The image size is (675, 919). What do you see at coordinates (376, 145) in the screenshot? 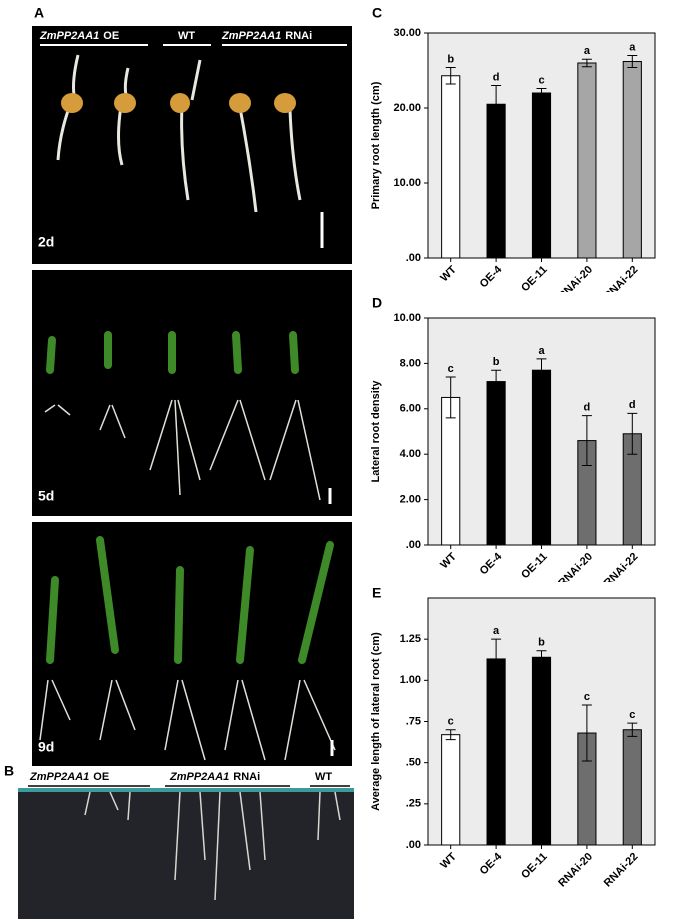
I see `y-axis-label: Primary root length (cm)` at bounding box center [376, 145].